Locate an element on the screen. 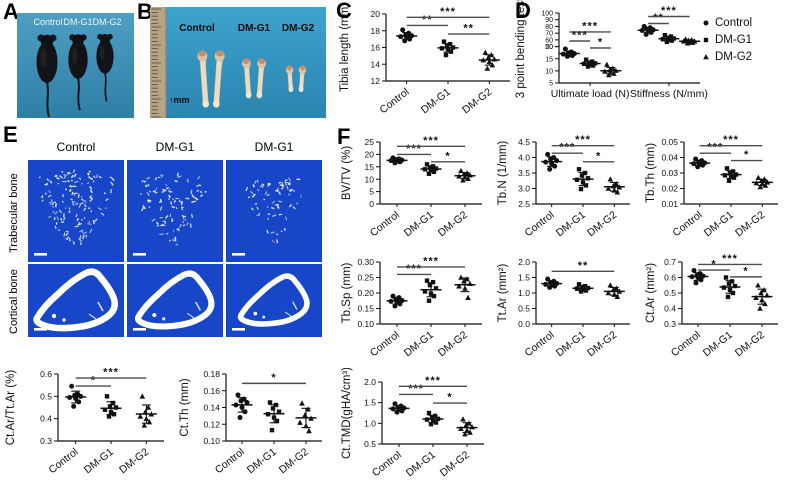 The height and width of the screenshot is (489, 786). svg-text: 0.7 is located at coordinates (670, 262).